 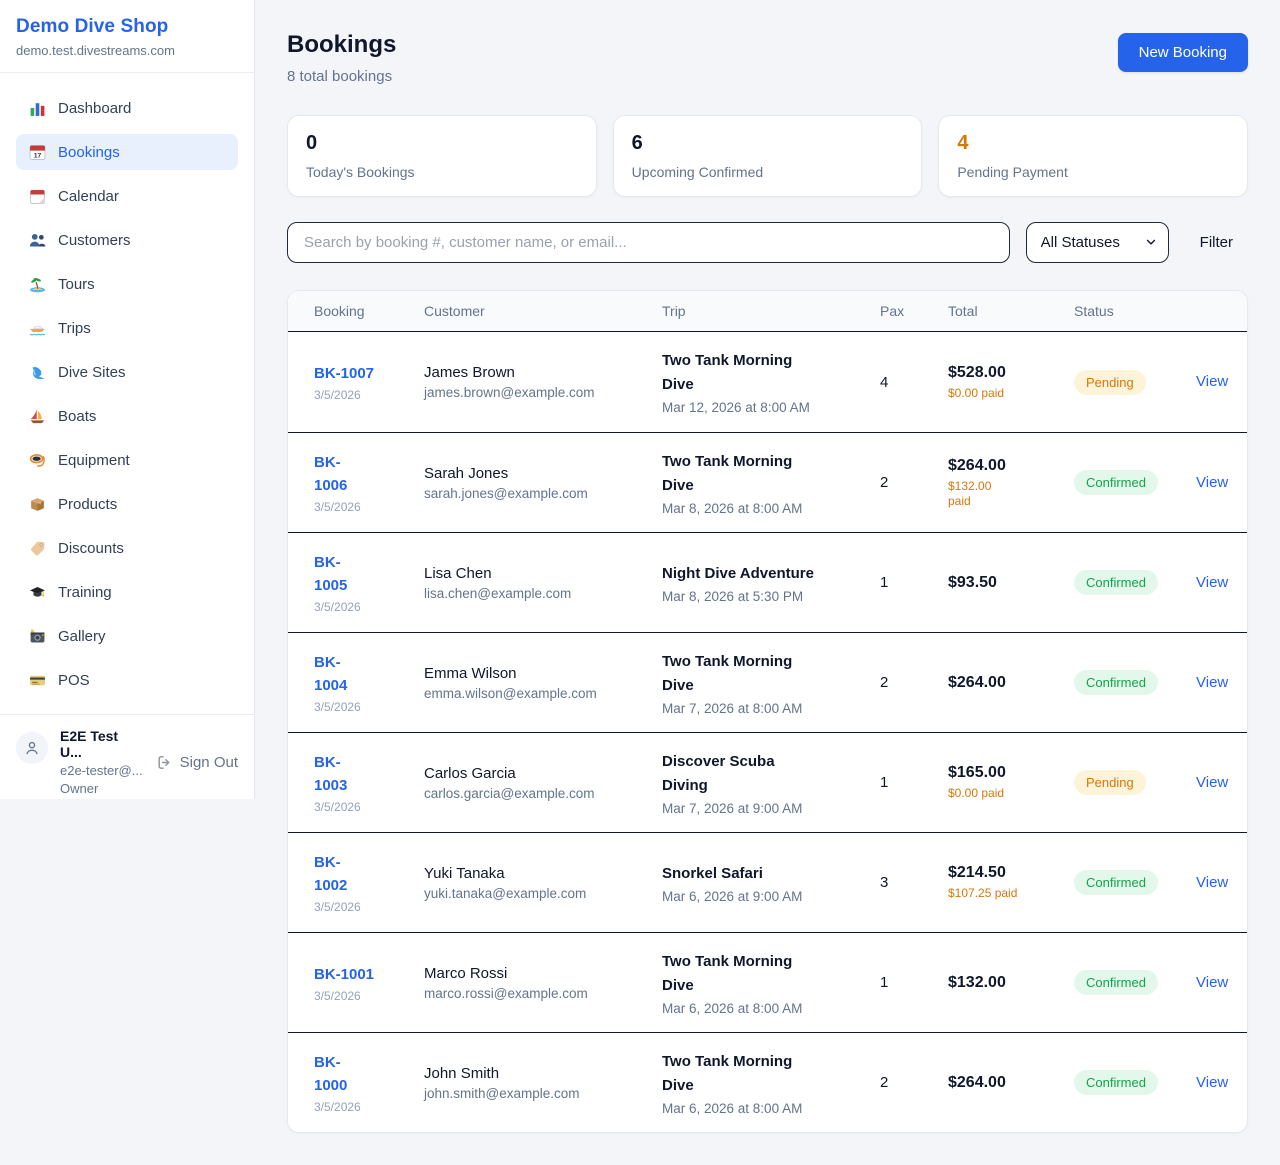 I want to click on svg-text: 17, so click(x=38, y=155).